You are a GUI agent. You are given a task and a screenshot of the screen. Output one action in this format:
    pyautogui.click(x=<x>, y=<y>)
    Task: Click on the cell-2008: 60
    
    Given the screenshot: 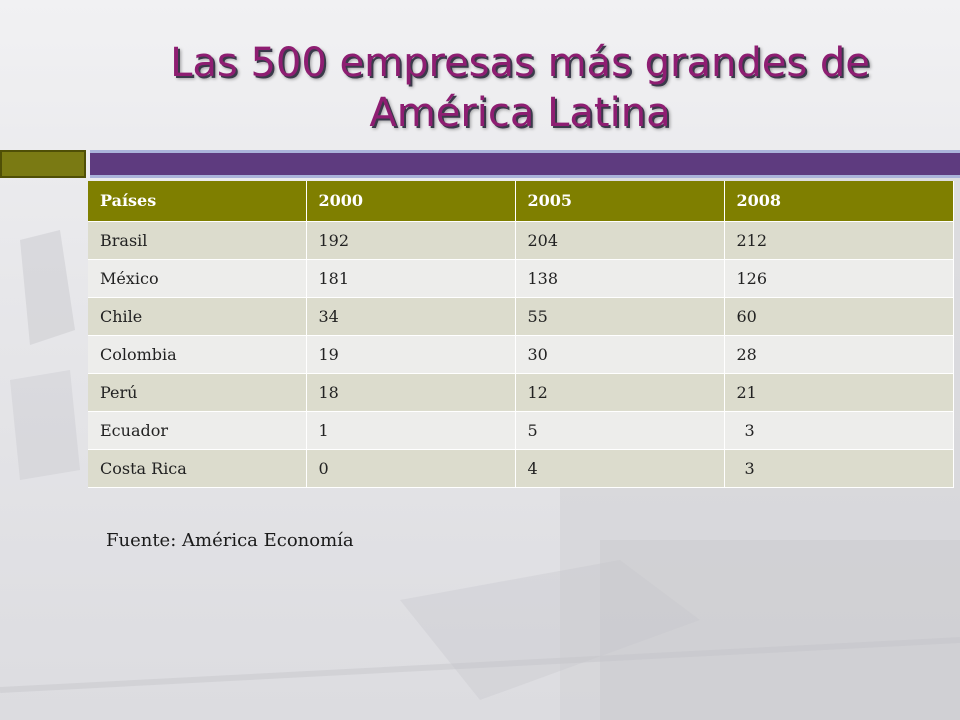 What is the action you would take?
    pyautogui.click(x=839, y=316)
    